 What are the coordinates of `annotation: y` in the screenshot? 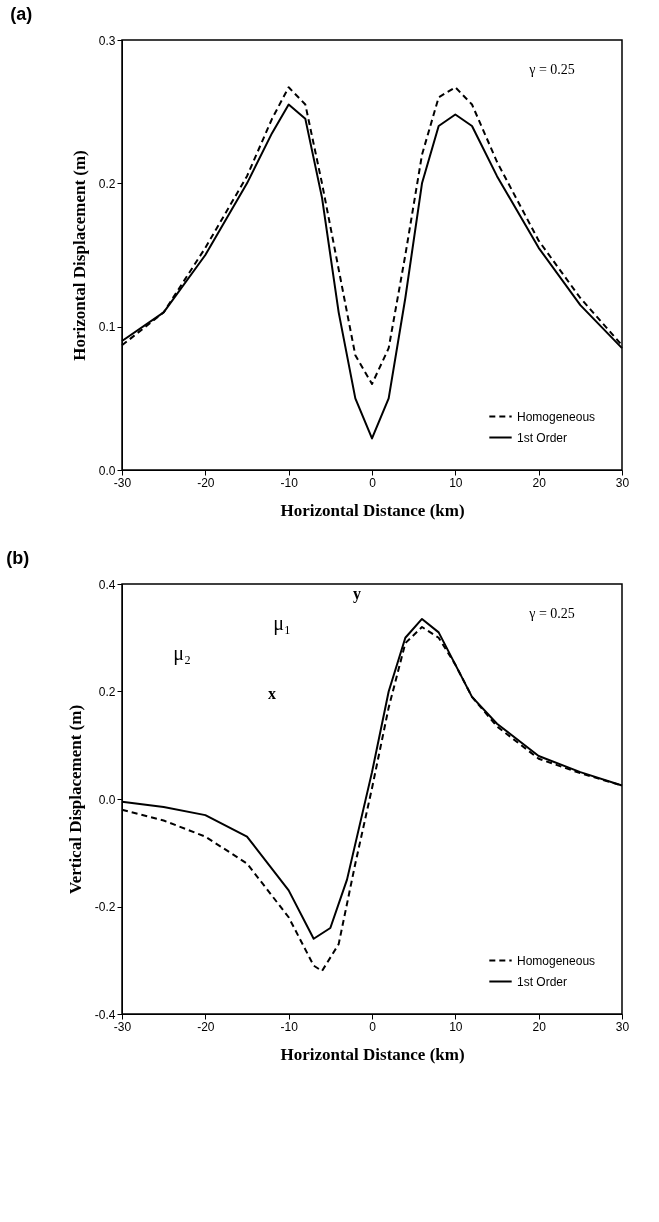 It's located at (357, 594).